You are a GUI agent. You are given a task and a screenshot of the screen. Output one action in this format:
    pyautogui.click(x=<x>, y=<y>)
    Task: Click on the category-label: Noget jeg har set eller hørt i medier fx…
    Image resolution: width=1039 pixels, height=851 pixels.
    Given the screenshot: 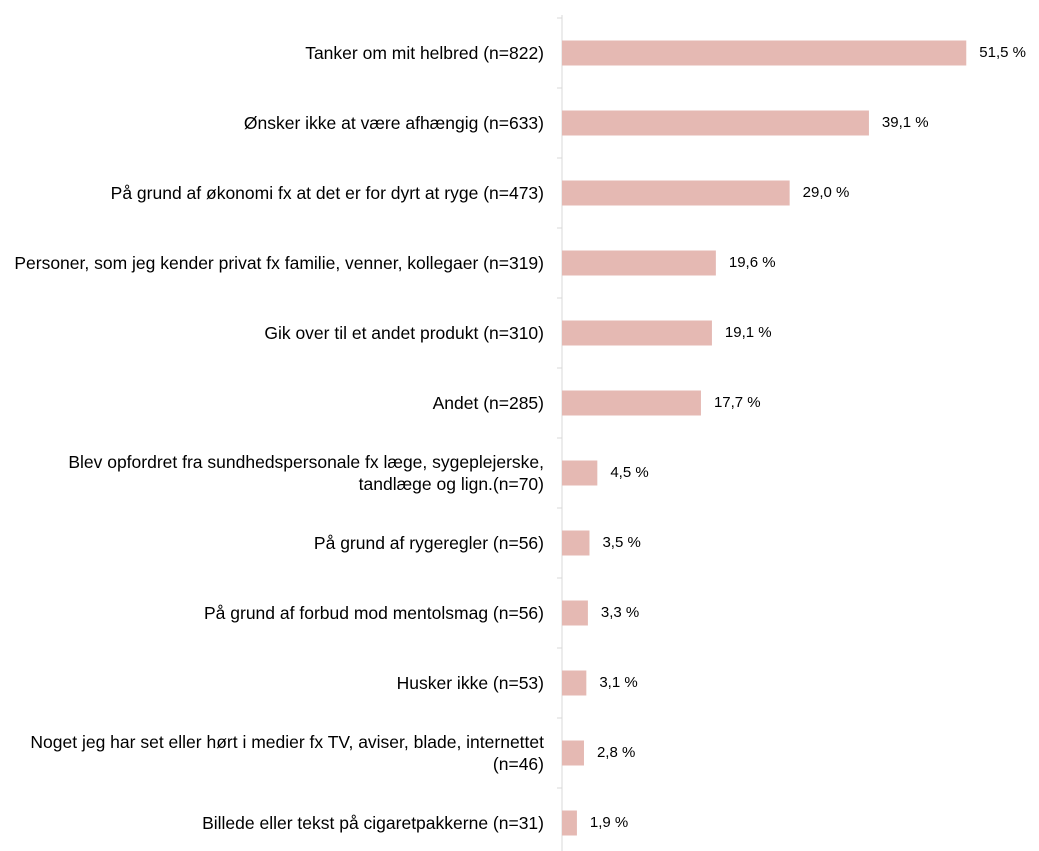 What is the action you would take?
    pyautogui.click(x=287, y=753)
    